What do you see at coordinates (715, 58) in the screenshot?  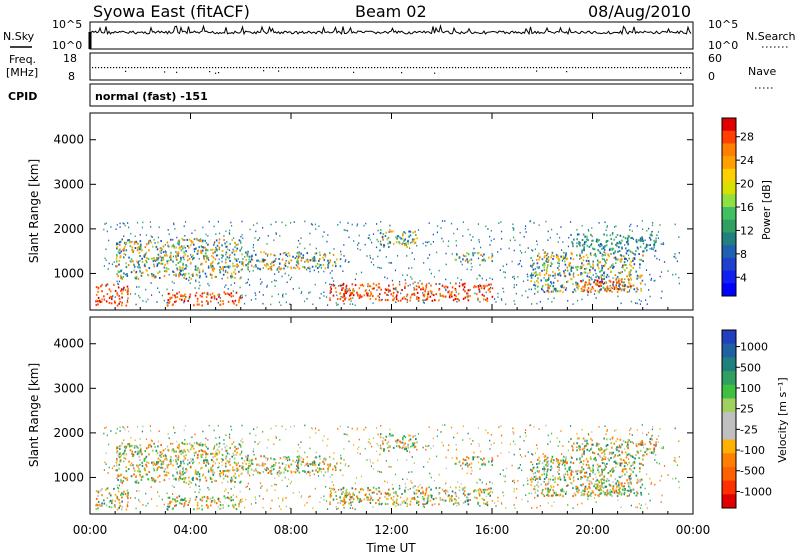 I see `freq-right-tick-top: 60` at bounding box center [715, 58].